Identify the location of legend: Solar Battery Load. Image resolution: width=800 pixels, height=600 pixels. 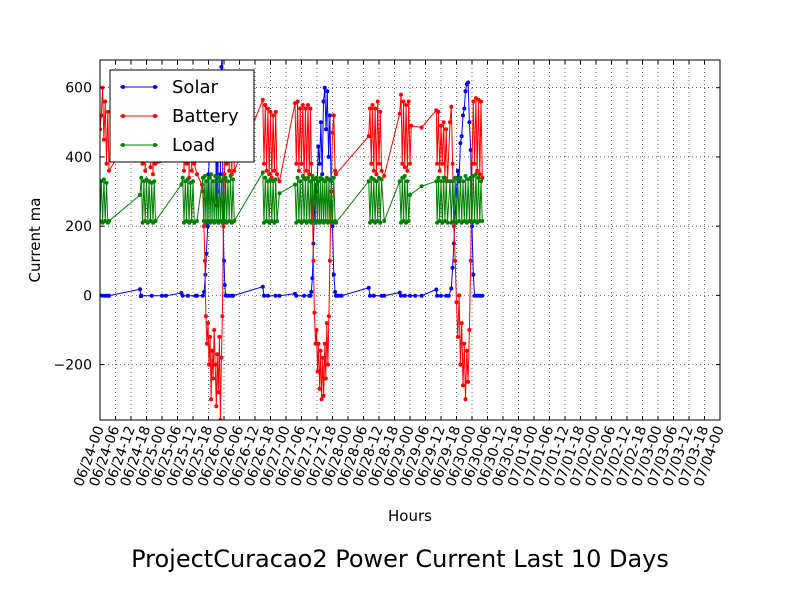
(182, 116).